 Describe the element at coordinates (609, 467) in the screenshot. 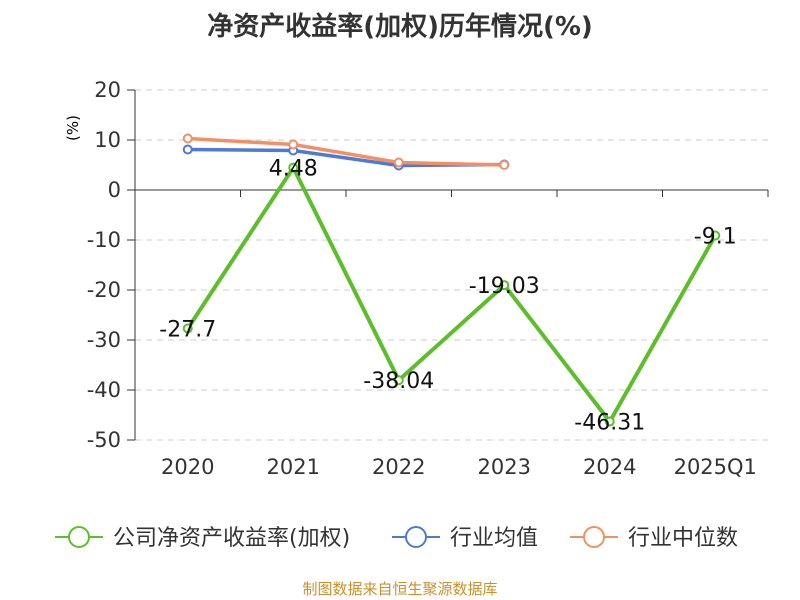

I see `x-tick-label: 2024` at that location.